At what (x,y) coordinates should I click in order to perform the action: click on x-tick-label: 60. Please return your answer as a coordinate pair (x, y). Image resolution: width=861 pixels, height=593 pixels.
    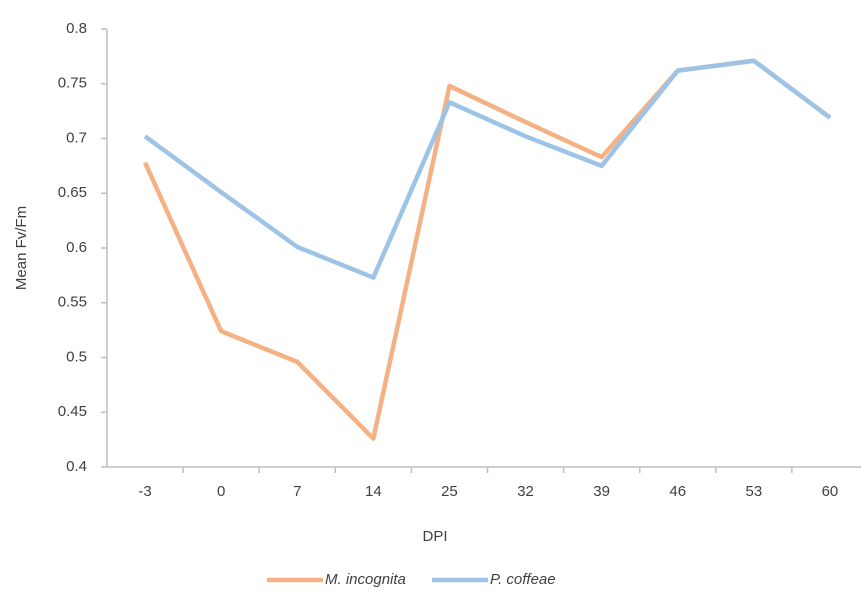
    Looking at the image, I should click on (830, 491).